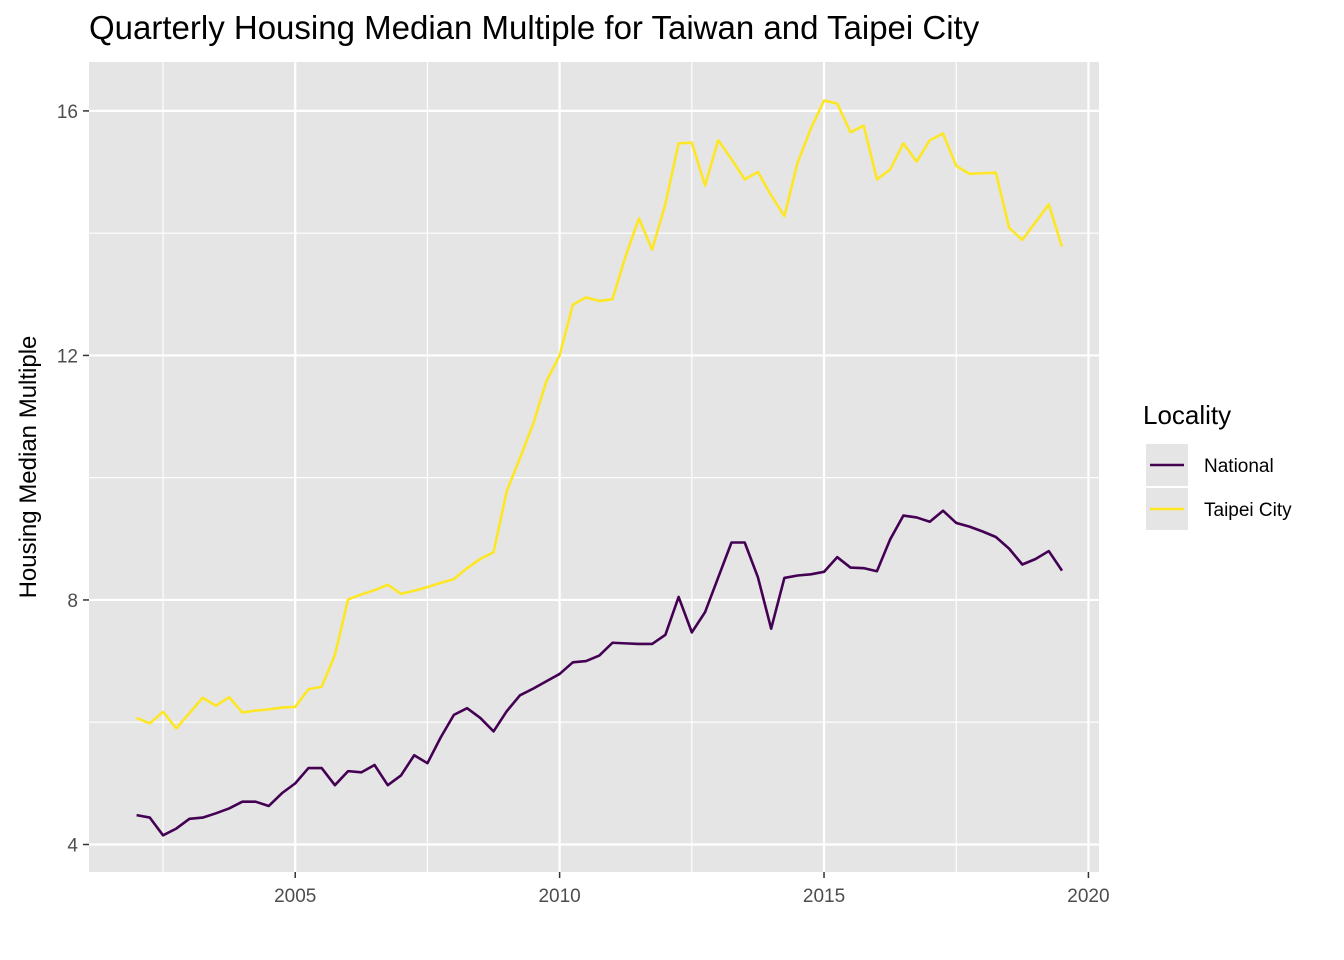 The width and height of the screenshot is (1344, 960). What do you see at coordinates (1239, 466) in the screenshot?
I see `legend-label: National` at bounding box center [1239, 466].